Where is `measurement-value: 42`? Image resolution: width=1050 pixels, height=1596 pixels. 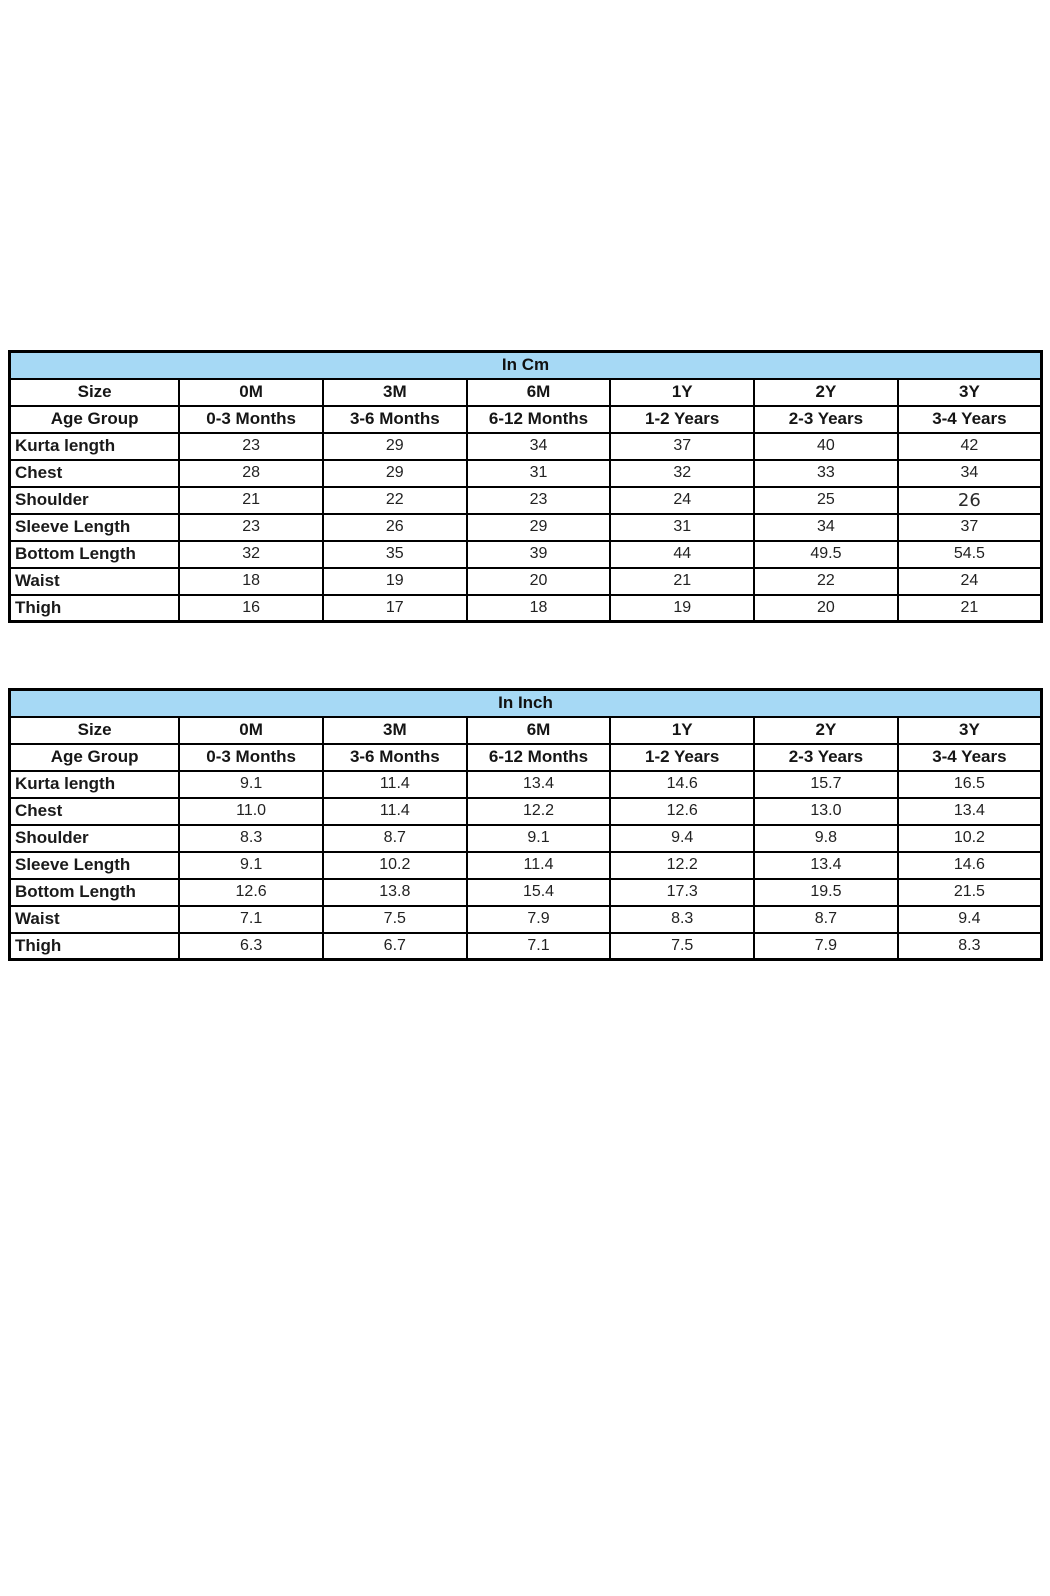
measurement-value: 42 is located at coordinates (969, 446).